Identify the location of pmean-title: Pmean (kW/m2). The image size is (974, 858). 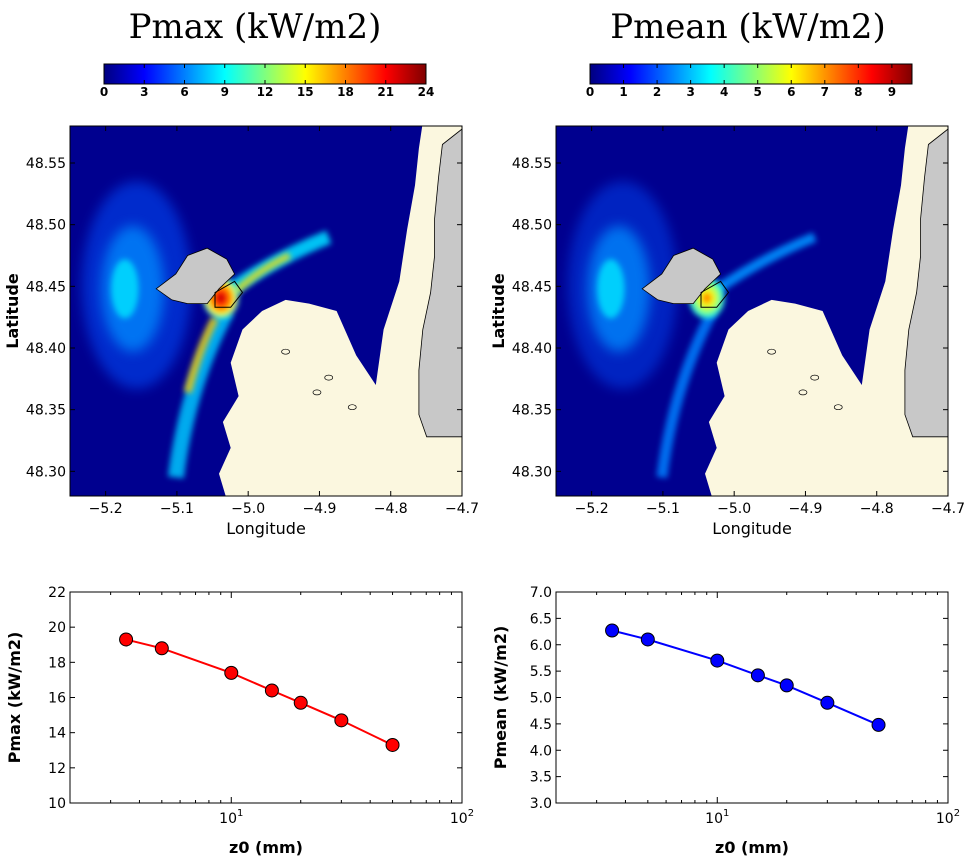
(748, 27).